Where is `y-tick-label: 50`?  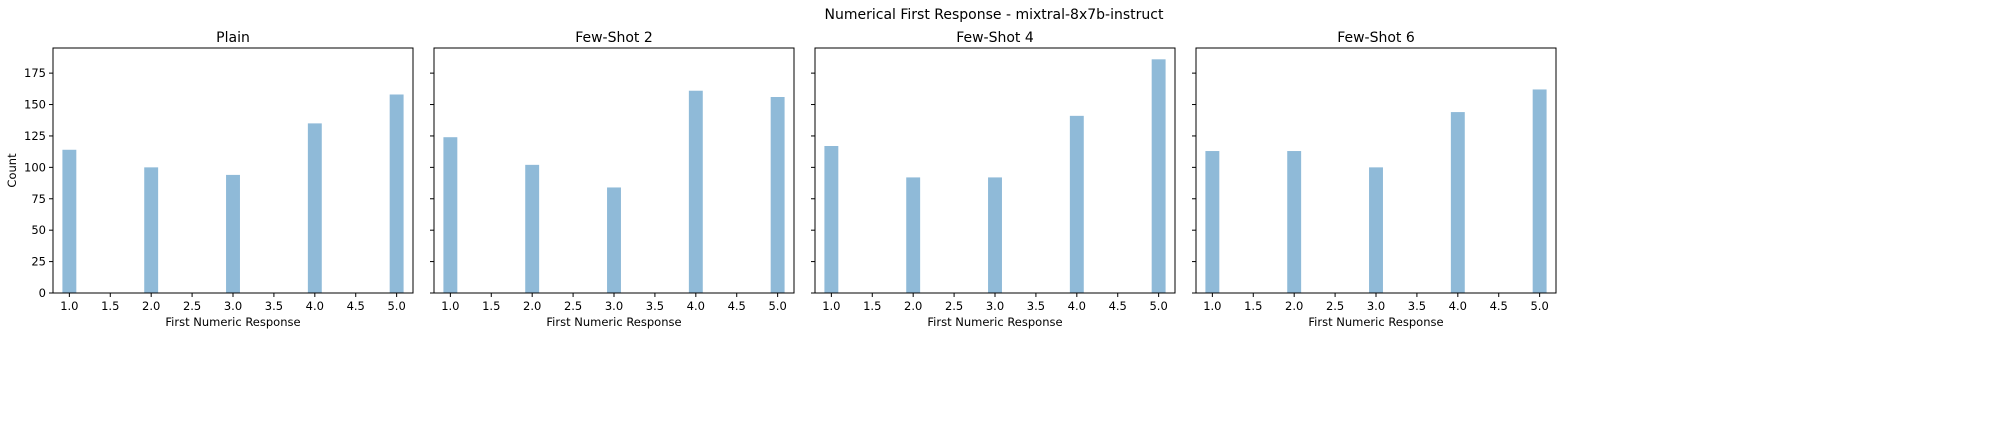
y-tick-label: 50 is located at coordinates (38, 230).